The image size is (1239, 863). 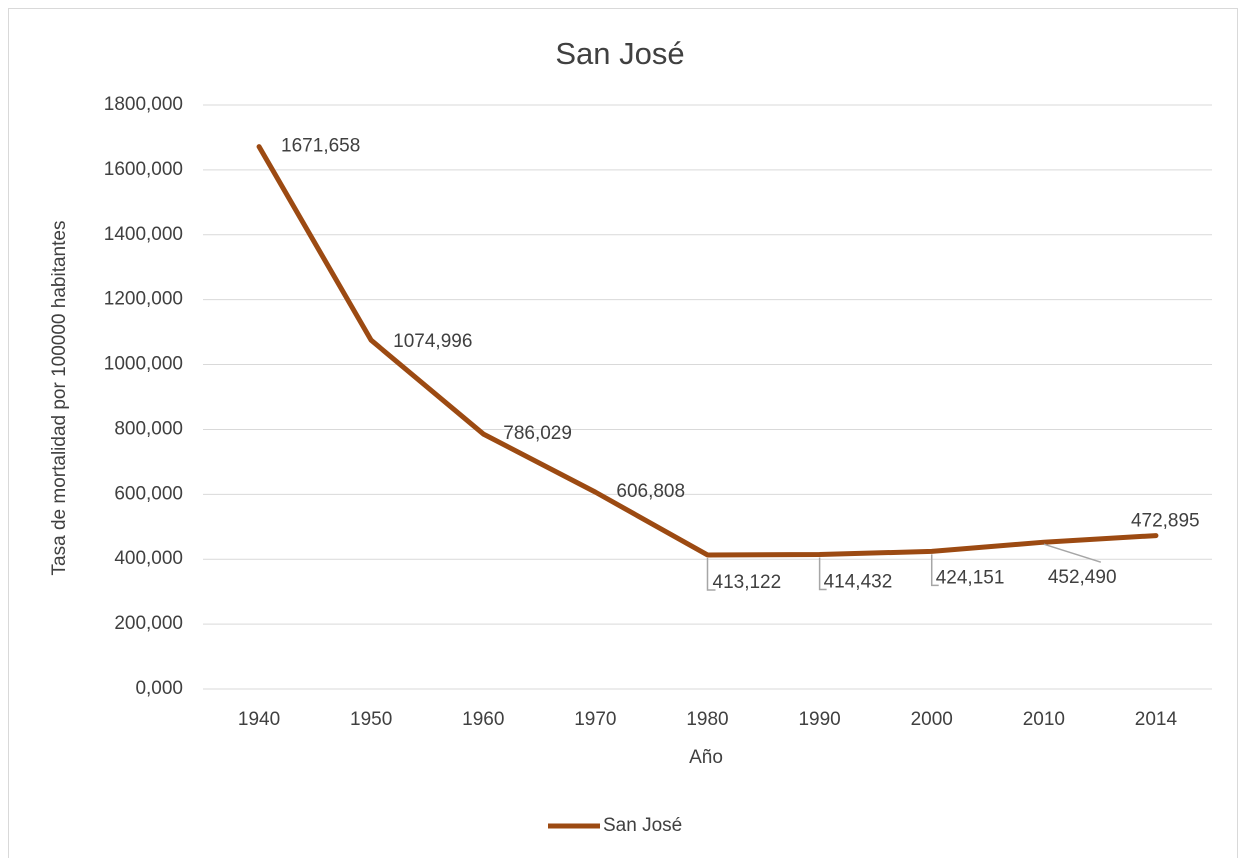 What do you see at coordinates (707, 719) in the screenshot?
I see `x-tick-label: 1980` at bounding box center [707, 719].